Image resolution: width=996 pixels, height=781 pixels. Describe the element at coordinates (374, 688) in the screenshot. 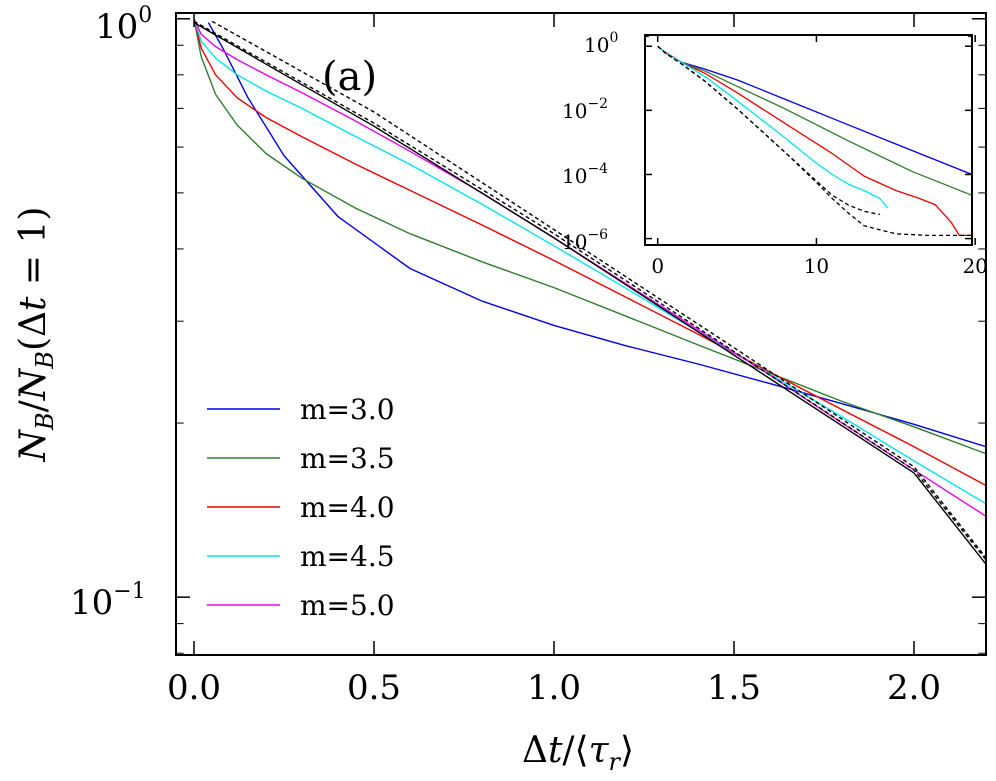

I see `x-tick-label: 0.5` at that location.